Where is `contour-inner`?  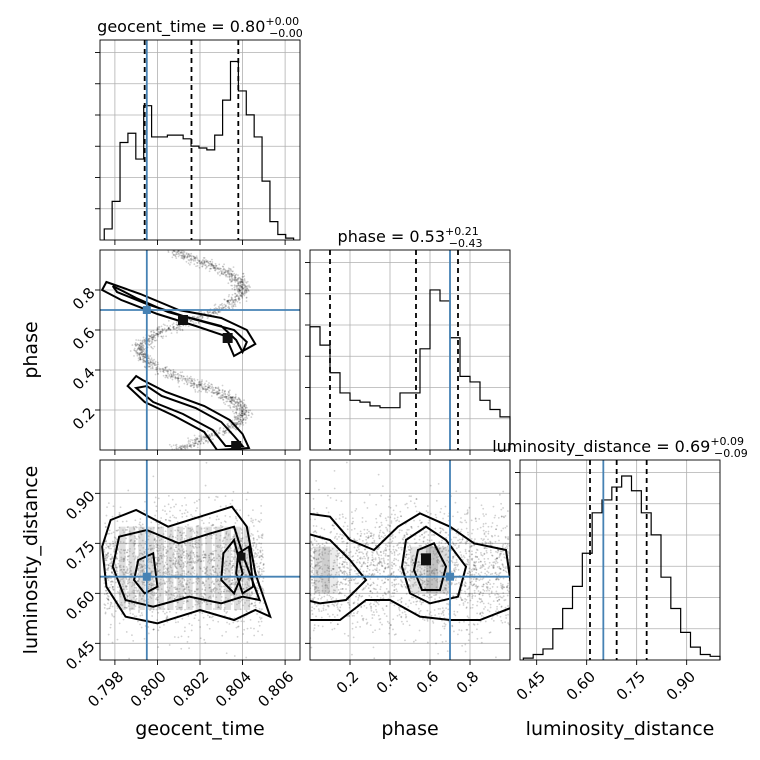 contour-inner is located at coordinates (232, 566).